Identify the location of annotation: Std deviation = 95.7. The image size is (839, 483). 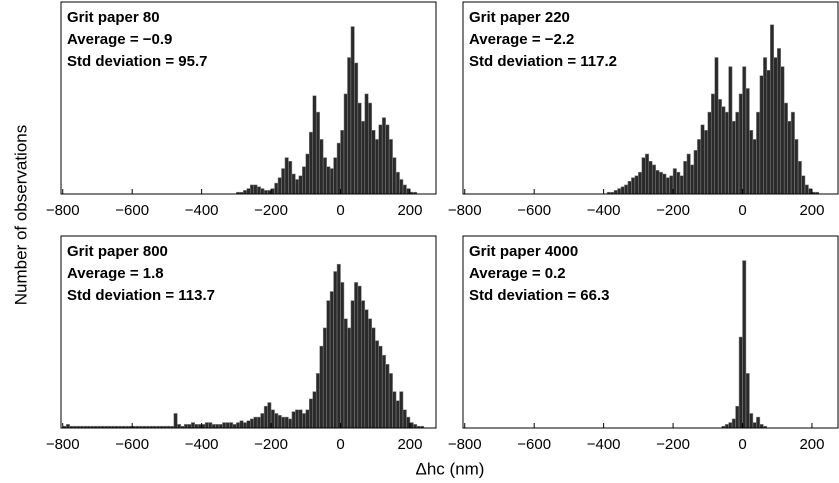
(137, 61).